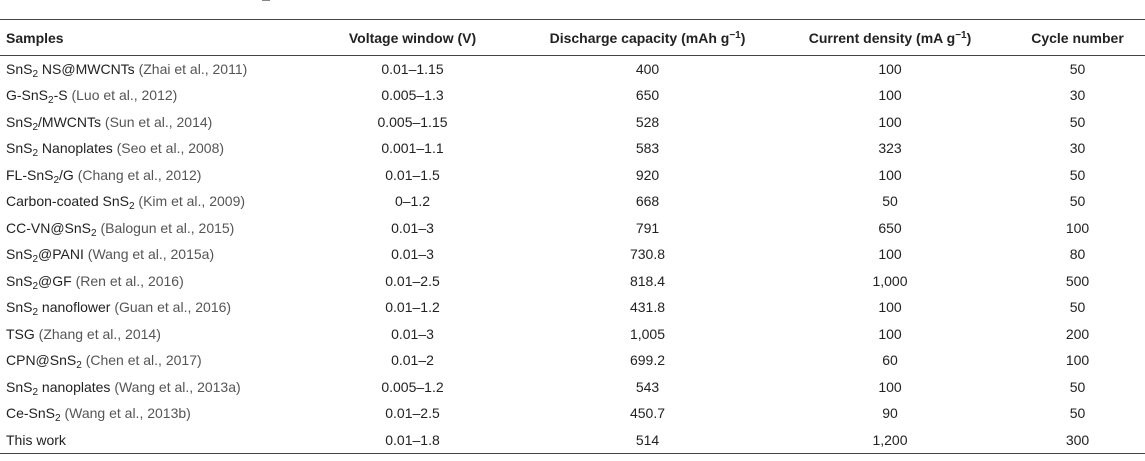 The image size is (1145, 461). What do you see at coordinates (412, 413) in the screenshot?
I see `voltage-cell: 0.01–2.5` at bounding box center [412, 413].